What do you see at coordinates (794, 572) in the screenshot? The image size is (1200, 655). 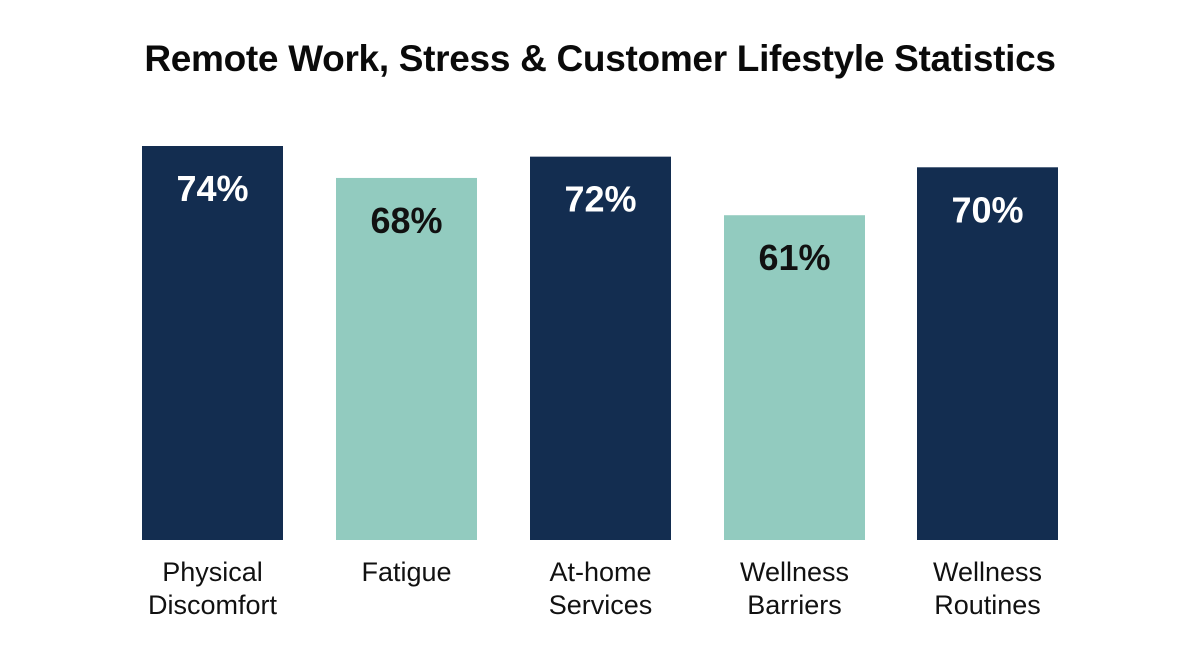 I see `category-label-3-0: Wellness` at bounding box center [794, 572].